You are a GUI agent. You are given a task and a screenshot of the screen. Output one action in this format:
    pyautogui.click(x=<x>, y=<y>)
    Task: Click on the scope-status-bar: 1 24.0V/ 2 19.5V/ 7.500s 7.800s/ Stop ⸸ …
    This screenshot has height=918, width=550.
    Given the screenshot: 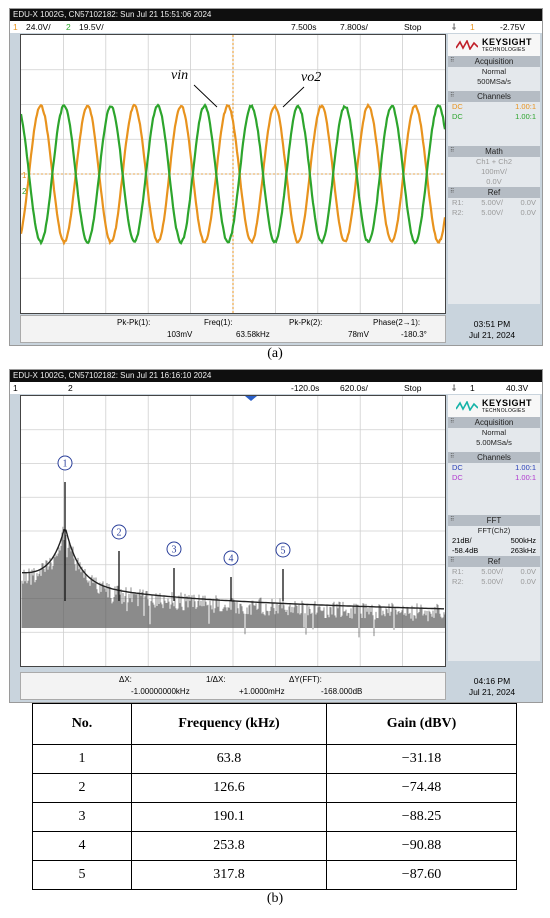 What is the action you would take?
    pyautogui.click(x=276, y=27)
    